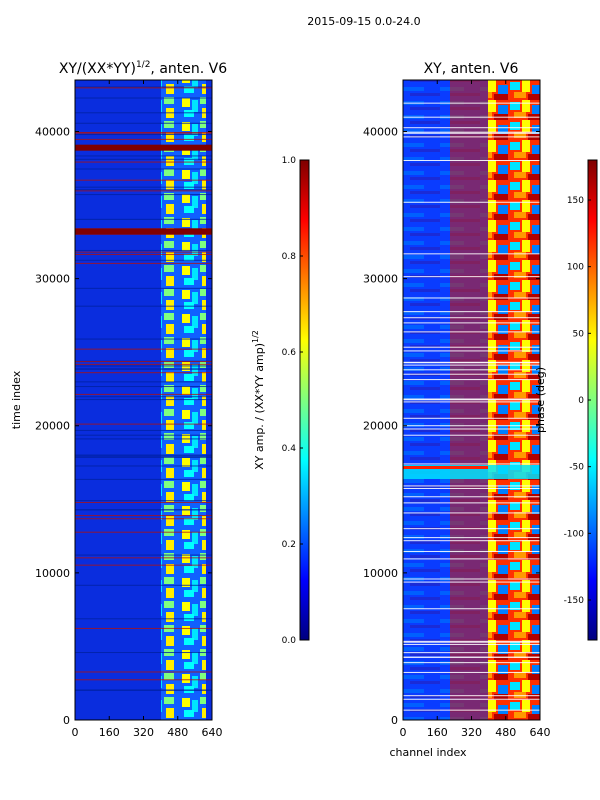 This screenshot has height=800, width=600. I want to click on amplitude-ylabel: time index, so click(16, 399).